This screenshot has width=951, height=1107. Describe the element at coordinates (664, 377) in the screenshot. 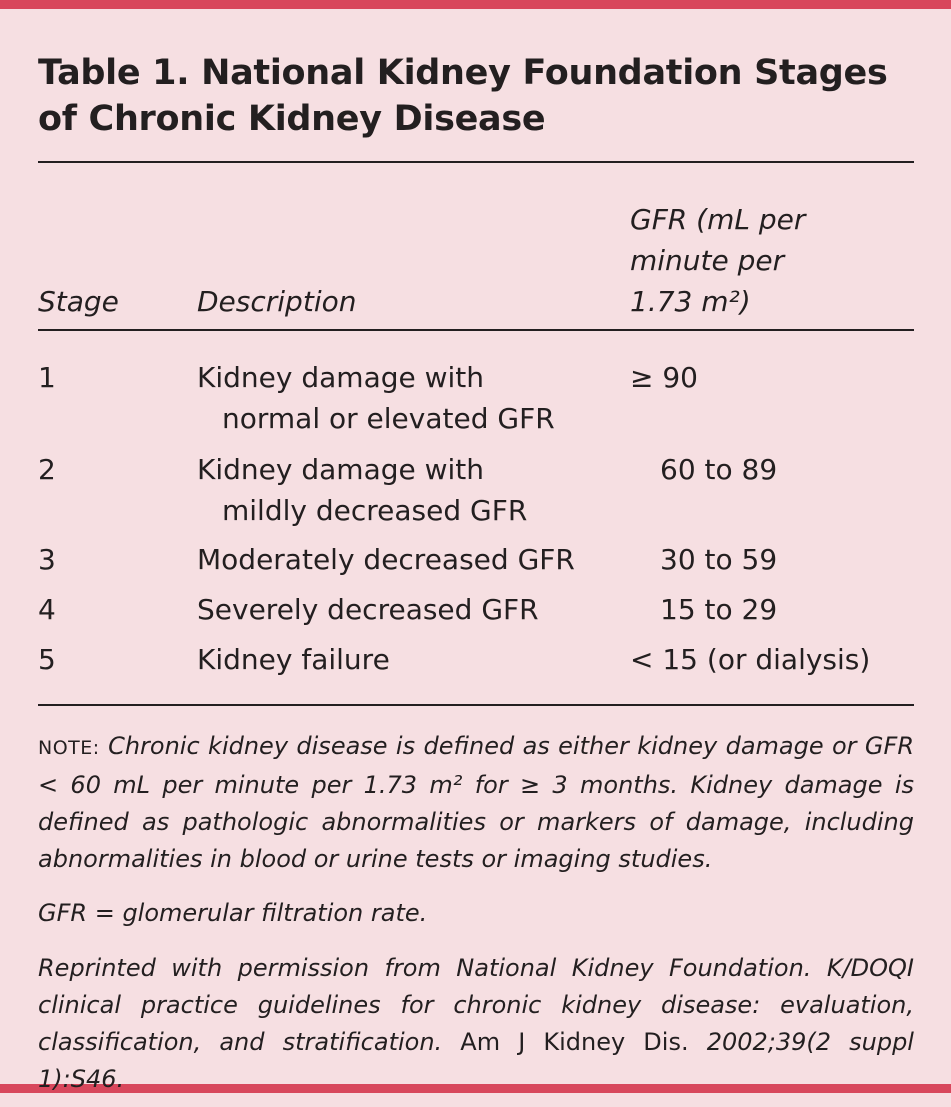

I see `gfr: ≥ 90` at that location.